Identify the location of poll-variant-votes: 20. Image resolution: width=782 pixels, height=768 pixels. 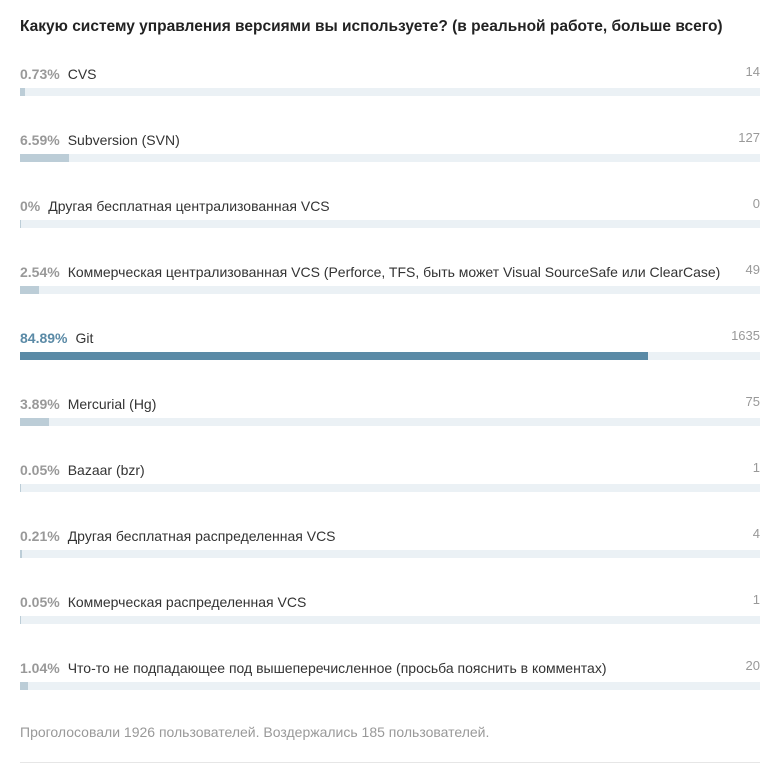
(752, 665).